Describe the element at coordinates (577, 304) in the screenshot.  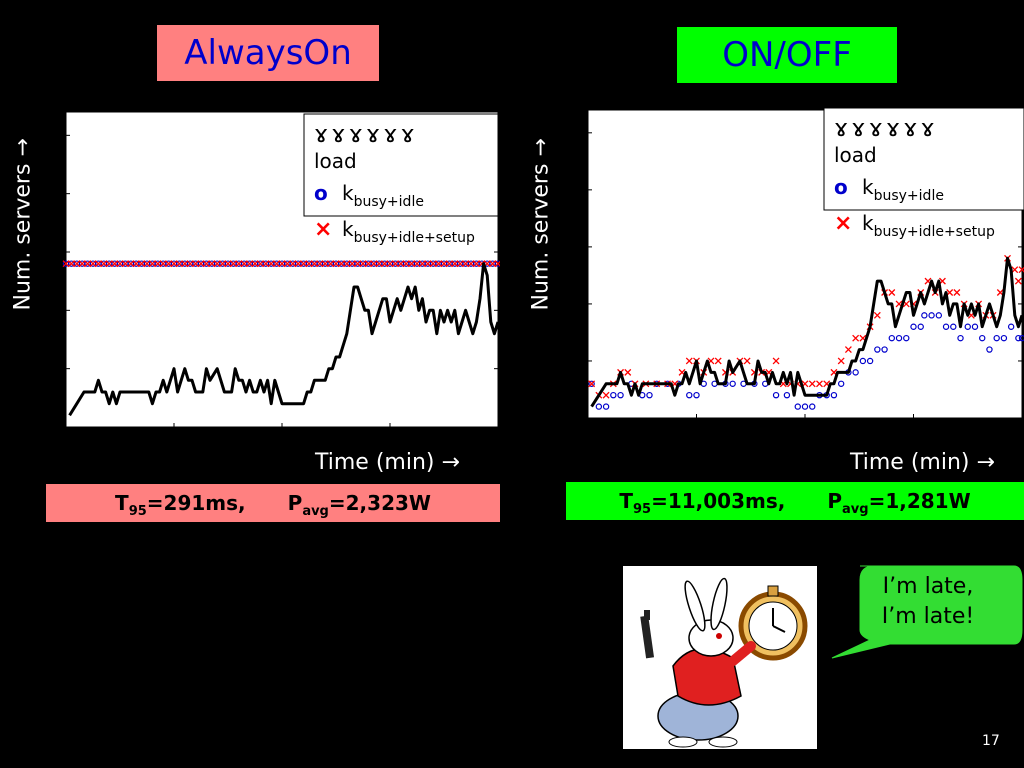
I see `y-tick-label: 10` at that location.